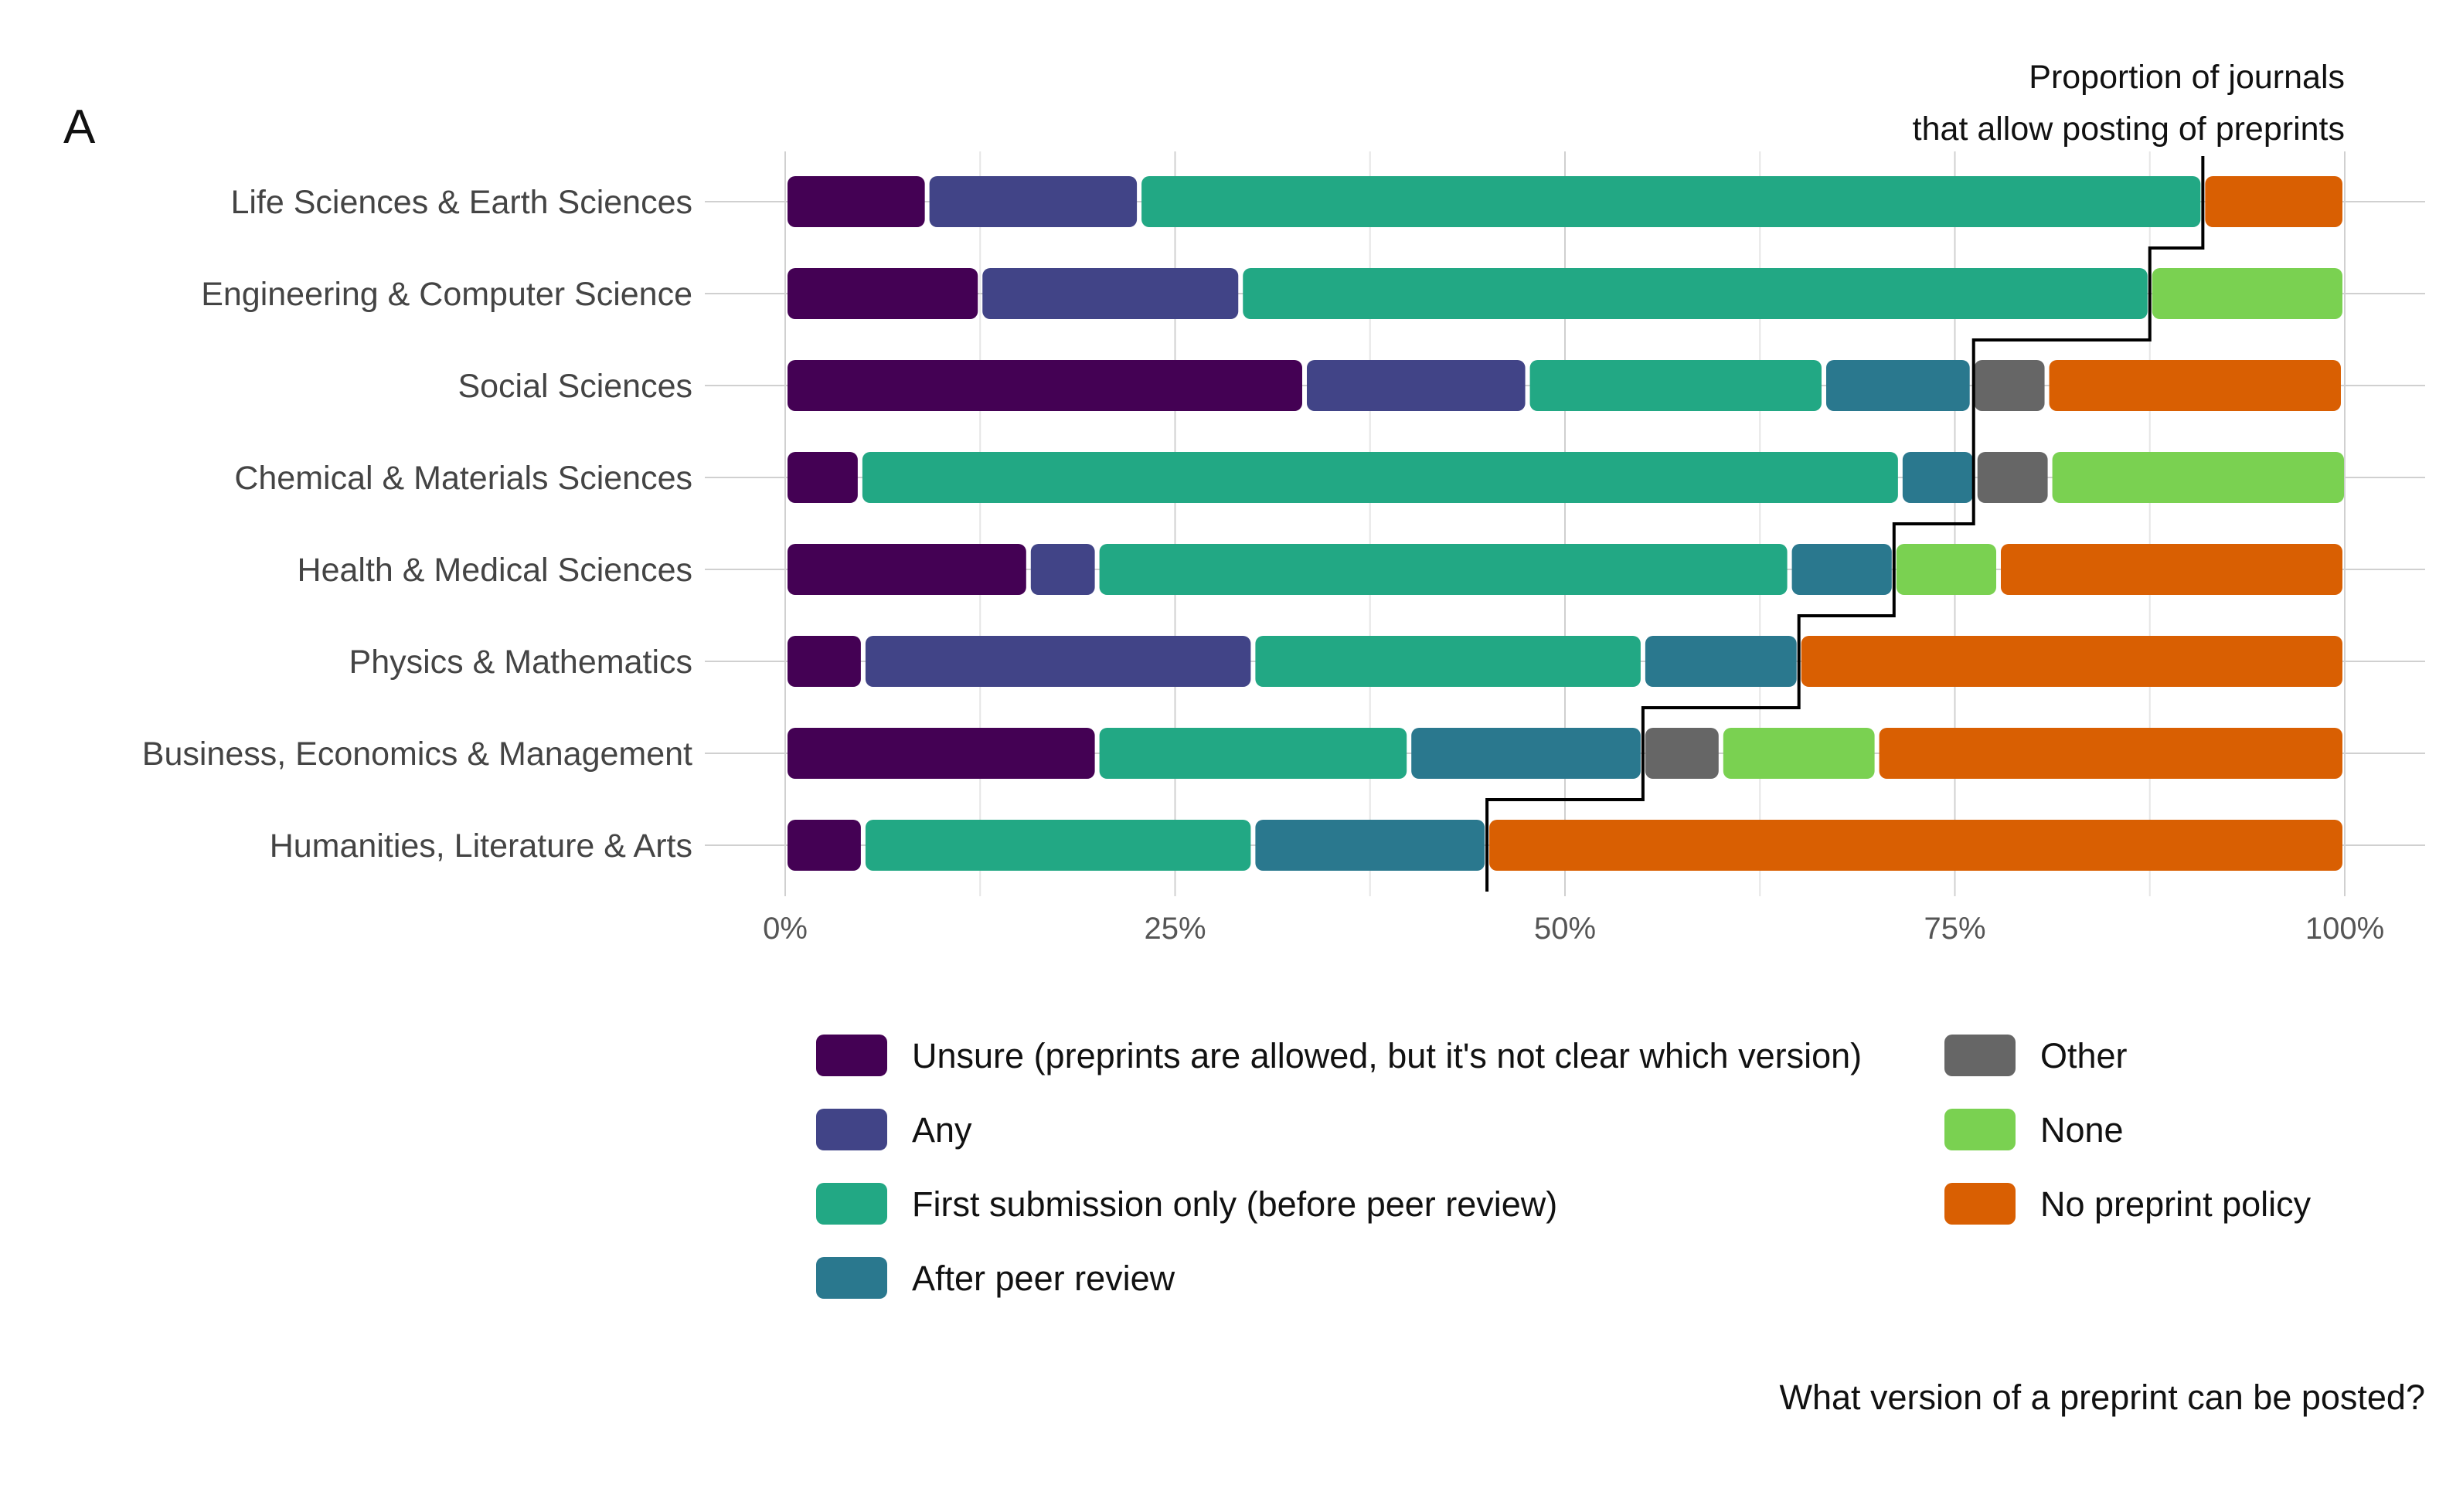 This screenshot has width=2463, height=1512. I want to click on x-tick-label: 50%, so click(1565, 929).